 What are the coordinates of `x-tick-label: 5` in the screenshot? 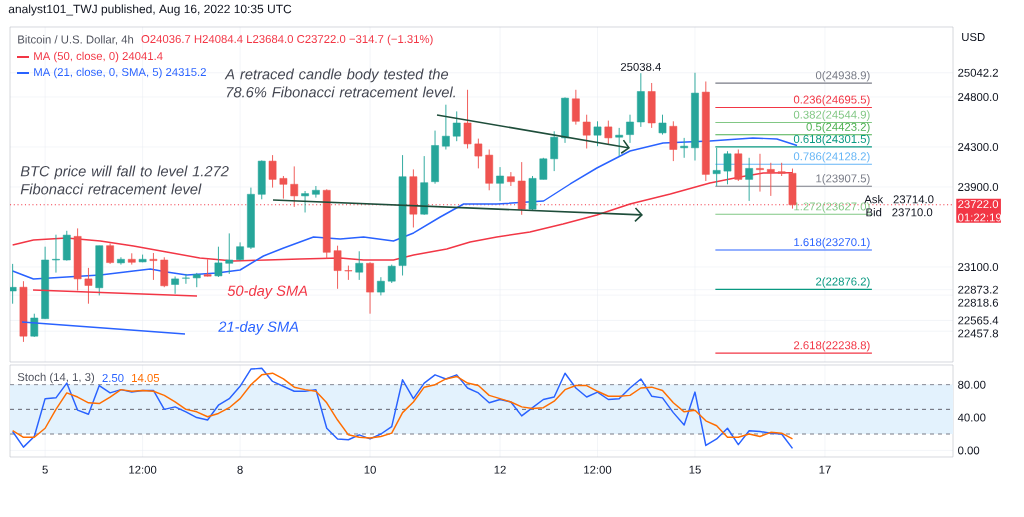 It's located at (45, 469).